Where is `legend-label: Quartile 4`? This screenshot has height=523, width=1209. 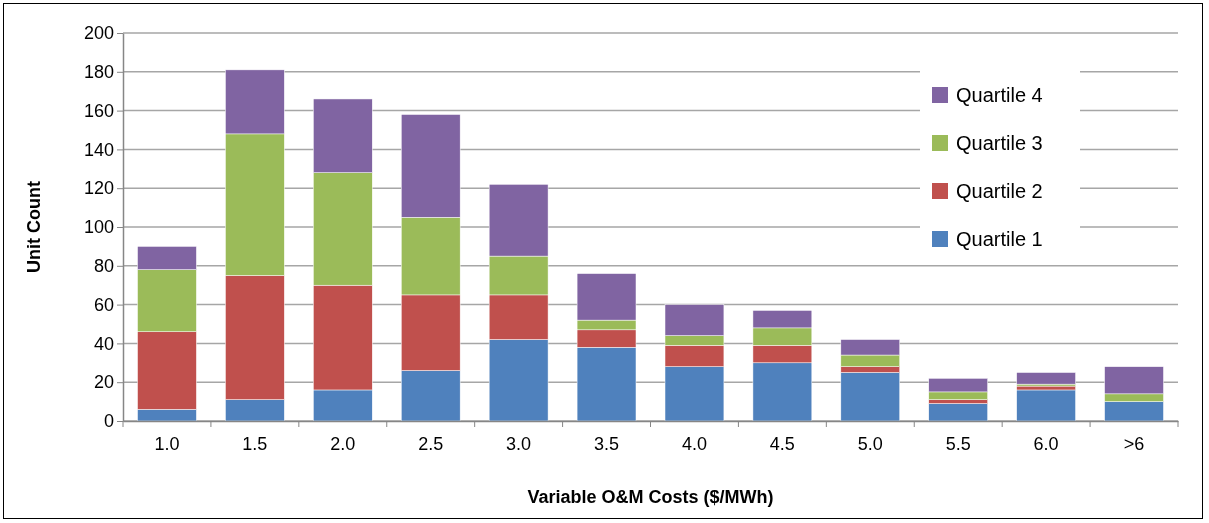 legend-label: Quartile 4 is located at coordinates (999, 95).